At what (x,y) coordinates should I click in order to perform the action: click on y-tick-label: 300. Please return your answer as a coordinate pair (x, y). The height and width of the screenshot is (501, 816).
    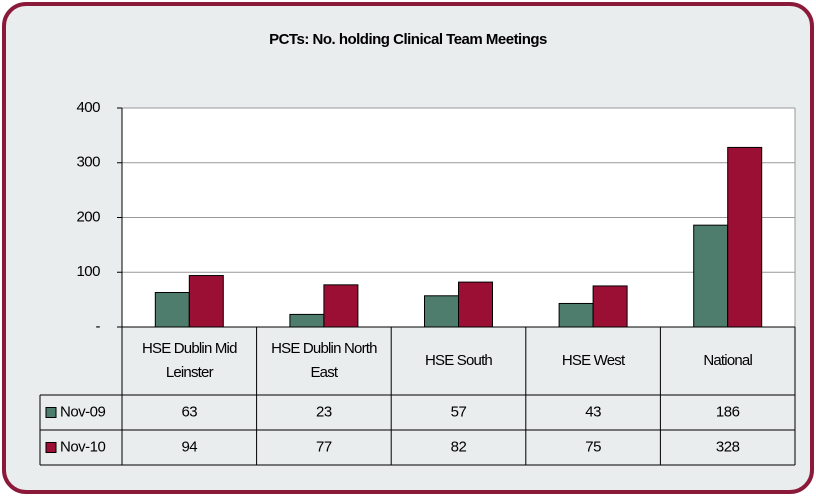
    Looking at the image, I should click on (88, 162).